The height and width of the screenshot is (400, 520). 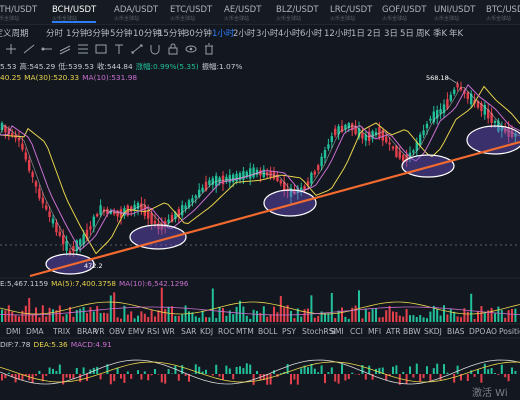 What do you see at coordinates (207, 331) in the screenshot?
I see `indicator-option: KDJ` at bounding box center [207, 331].